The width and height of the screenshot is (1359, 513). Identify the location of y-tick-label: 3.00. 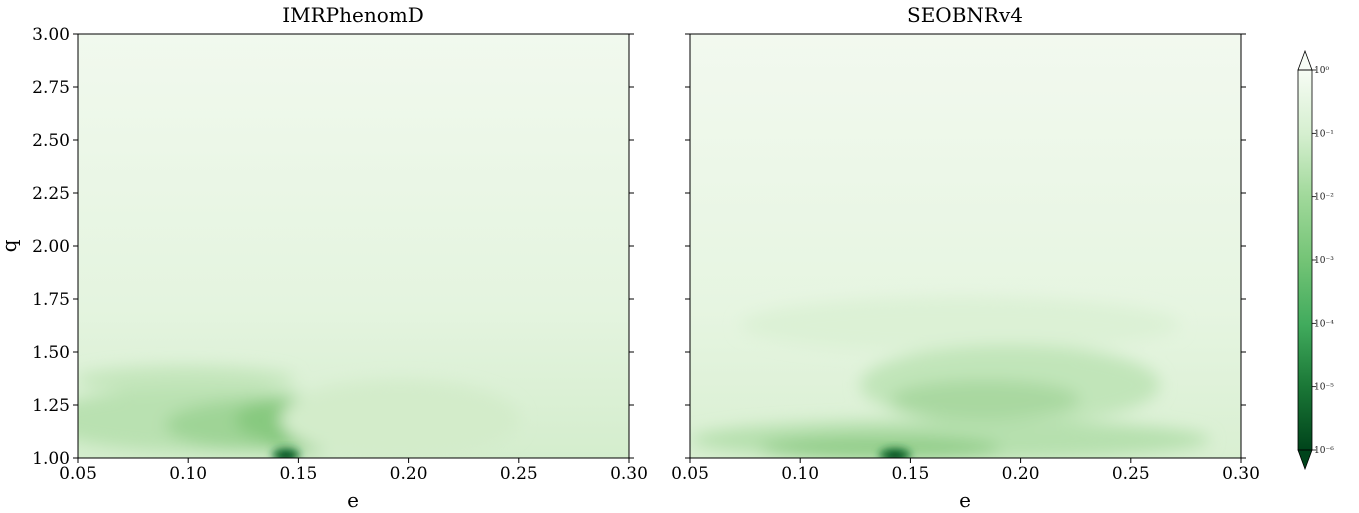
(51, 35).